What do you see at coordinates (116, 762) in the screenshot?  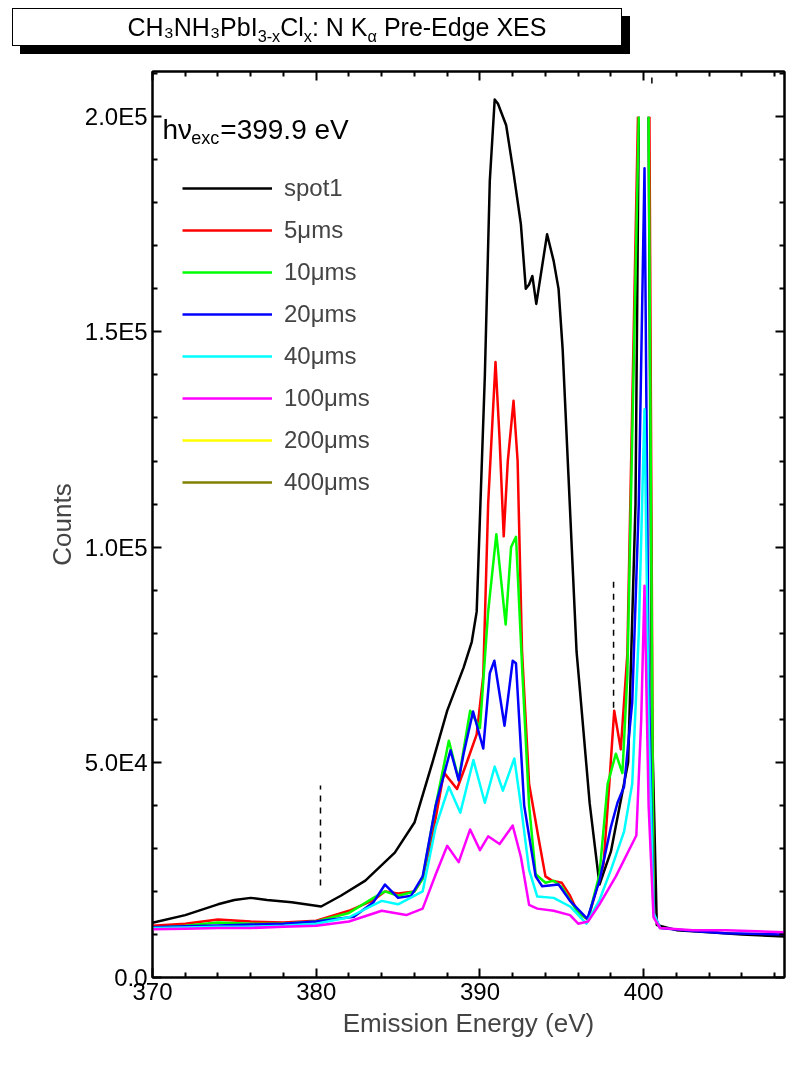 I see `y-tick-label: 5.0E4` at bounding box center [116, 762].